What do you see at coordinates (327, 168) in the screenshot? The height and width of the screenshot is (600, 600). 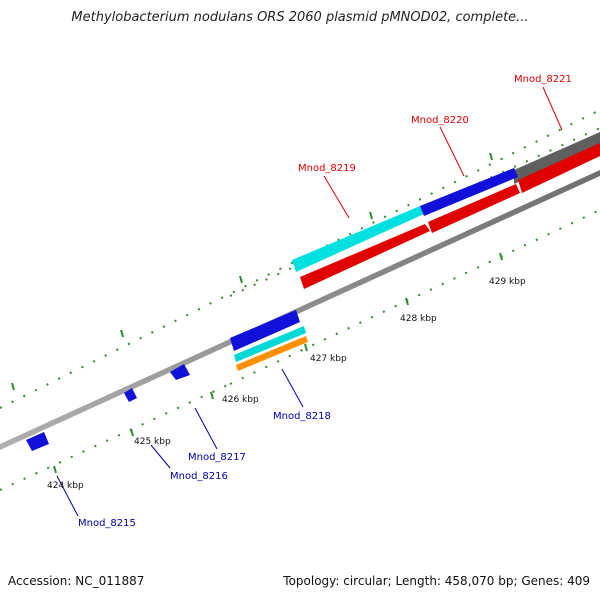 I see `gene-label-mnod-8219: Mnod_8219` at bounding box center [327, 168].